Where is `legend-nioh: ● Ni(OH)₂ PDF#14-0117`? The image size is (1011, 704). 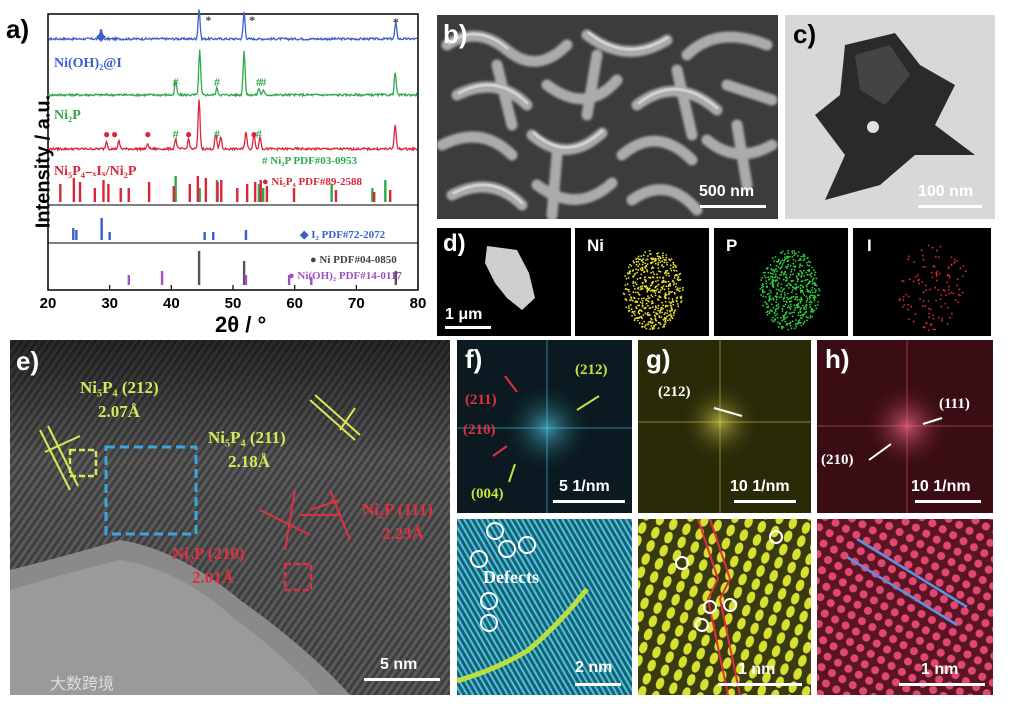
legend-nioh: ● Ni(OH)₂ PDF#14-0117 is located at coordinates (345, 276).